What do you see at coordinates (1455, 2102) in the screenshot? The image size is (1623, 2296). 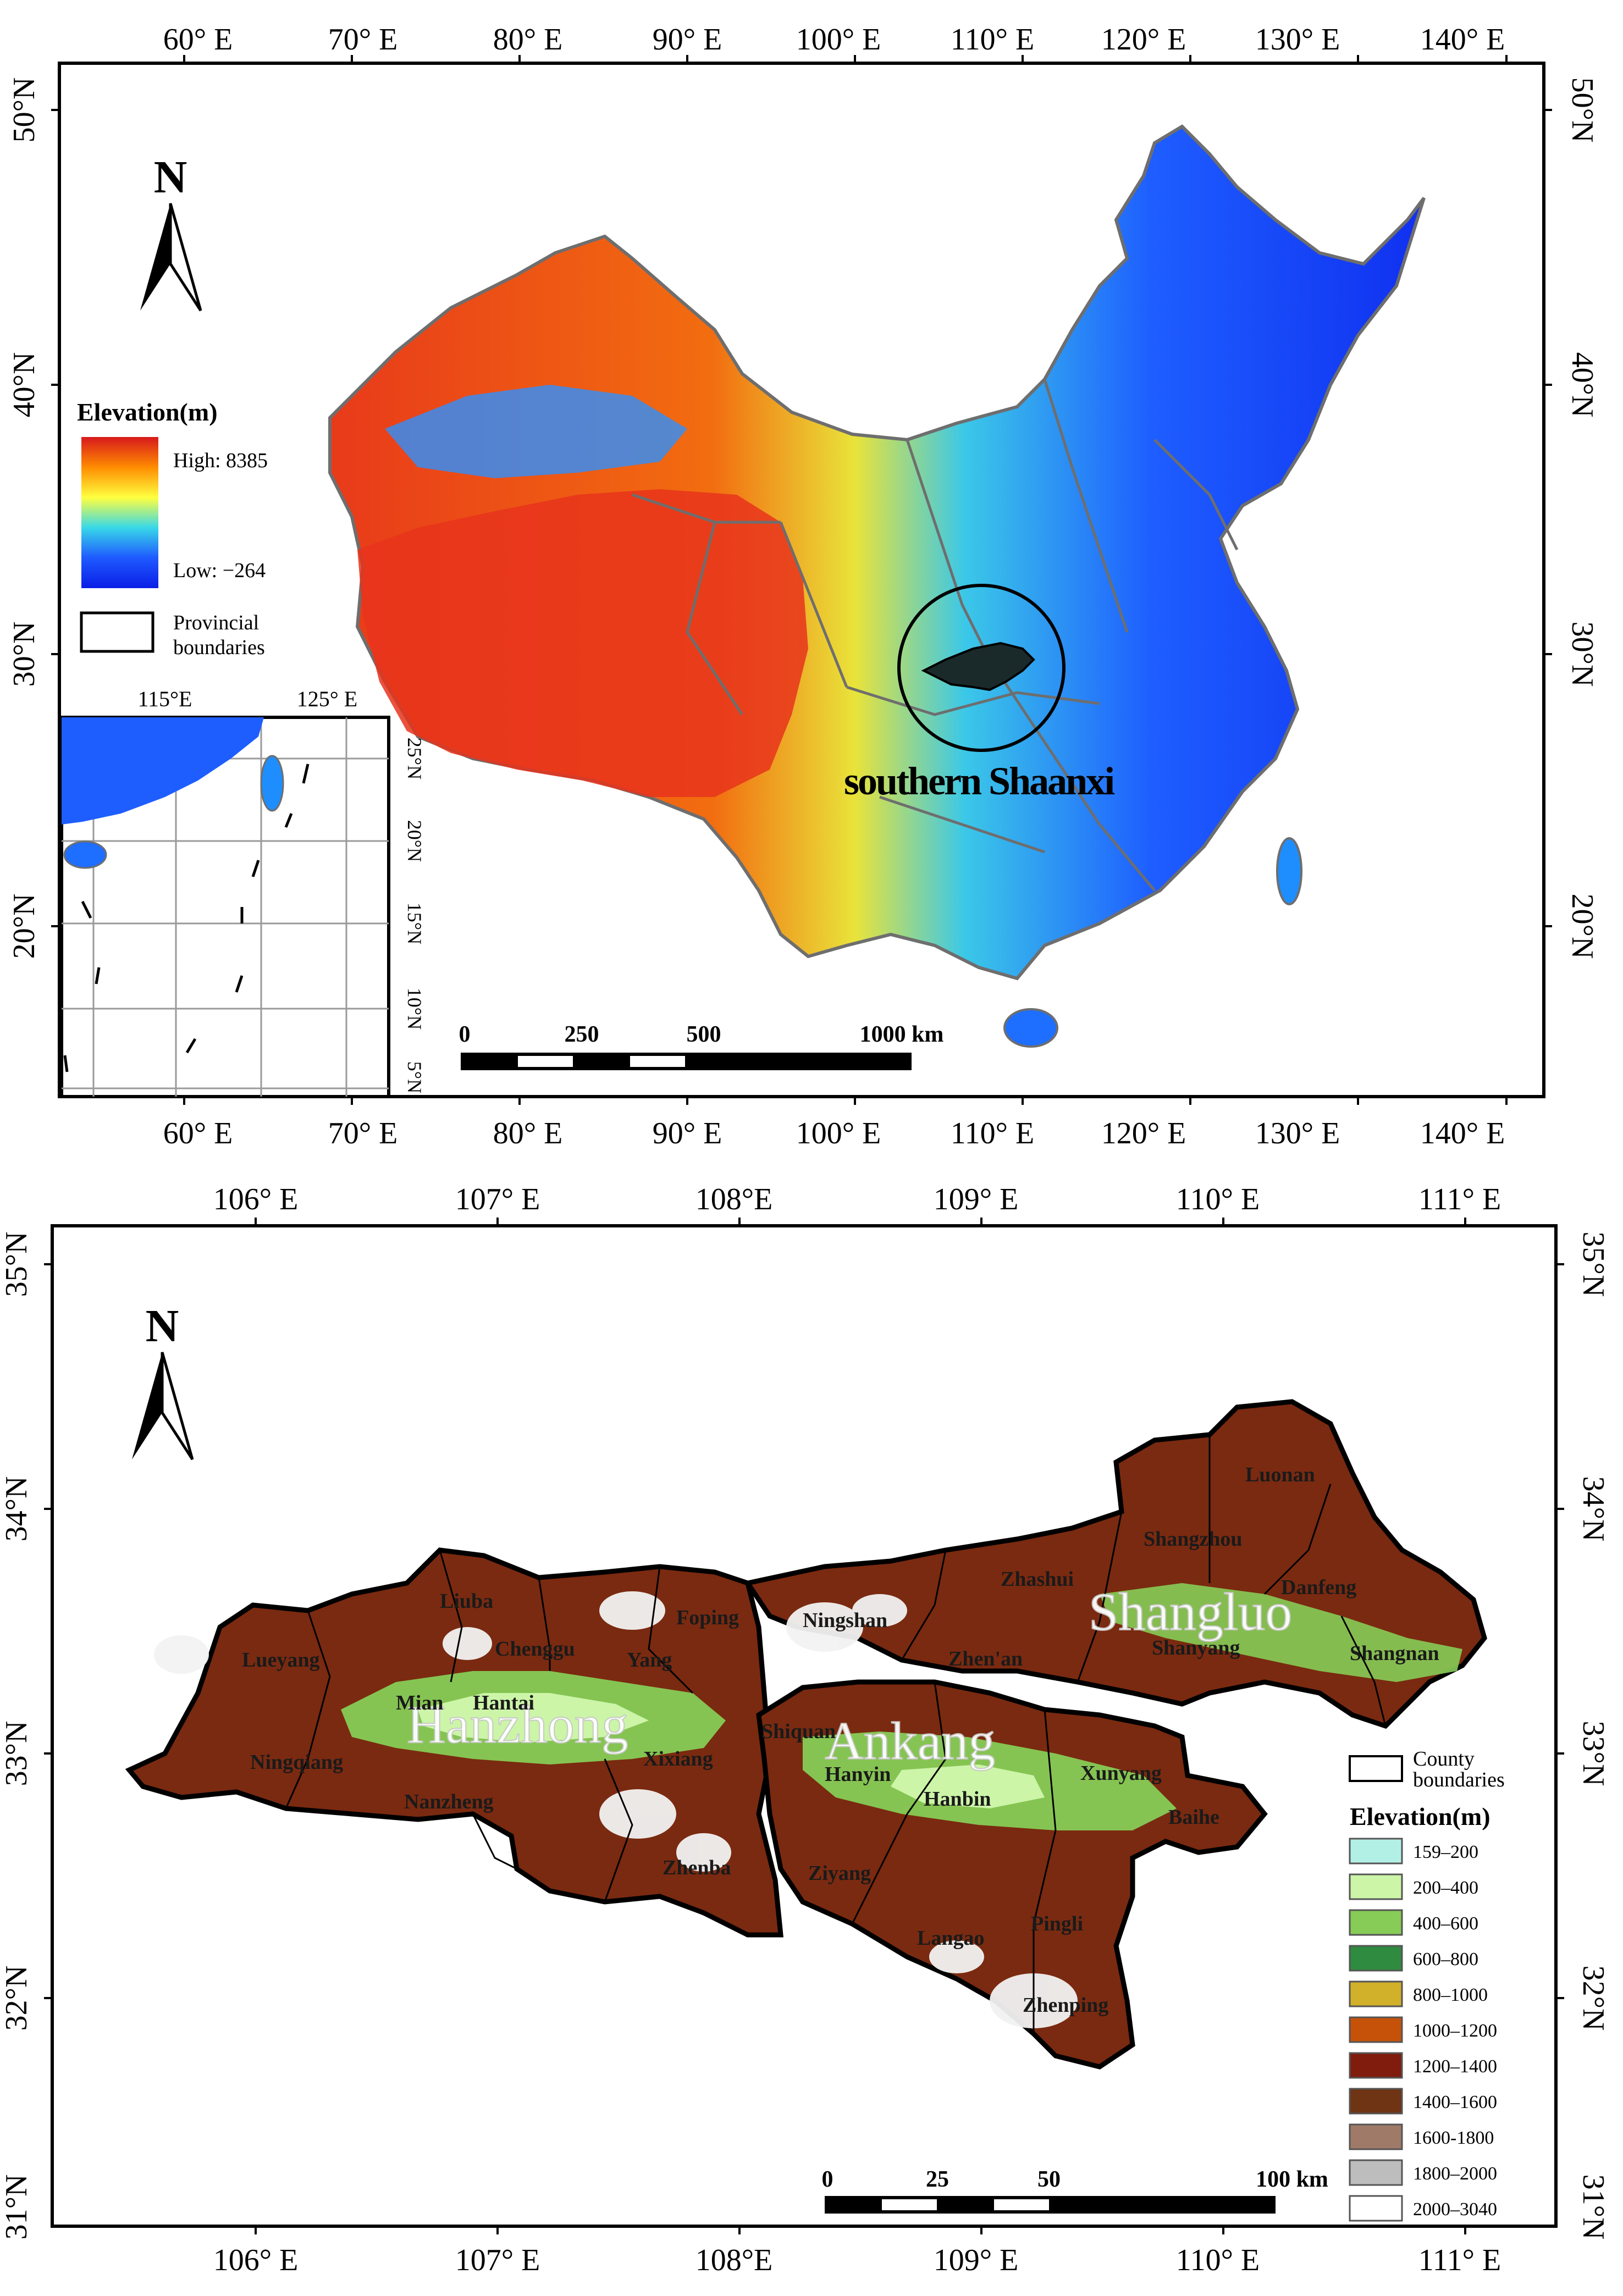 I see `legend-class-label: 1400–1600` at bounding box center [1455, 2102].